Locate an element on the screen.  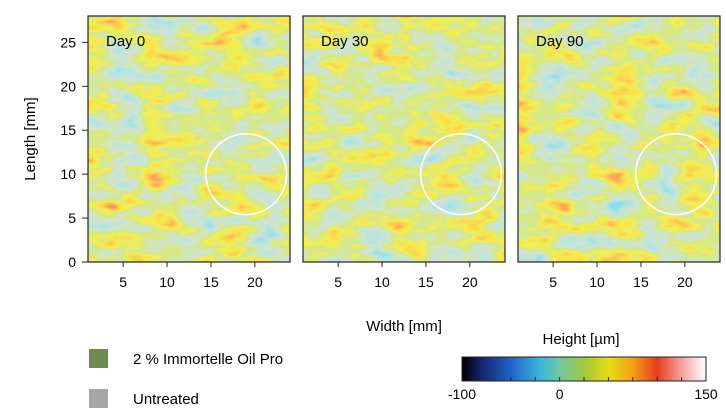
y-tick-label: 20 is located at coordinates (68, 86).